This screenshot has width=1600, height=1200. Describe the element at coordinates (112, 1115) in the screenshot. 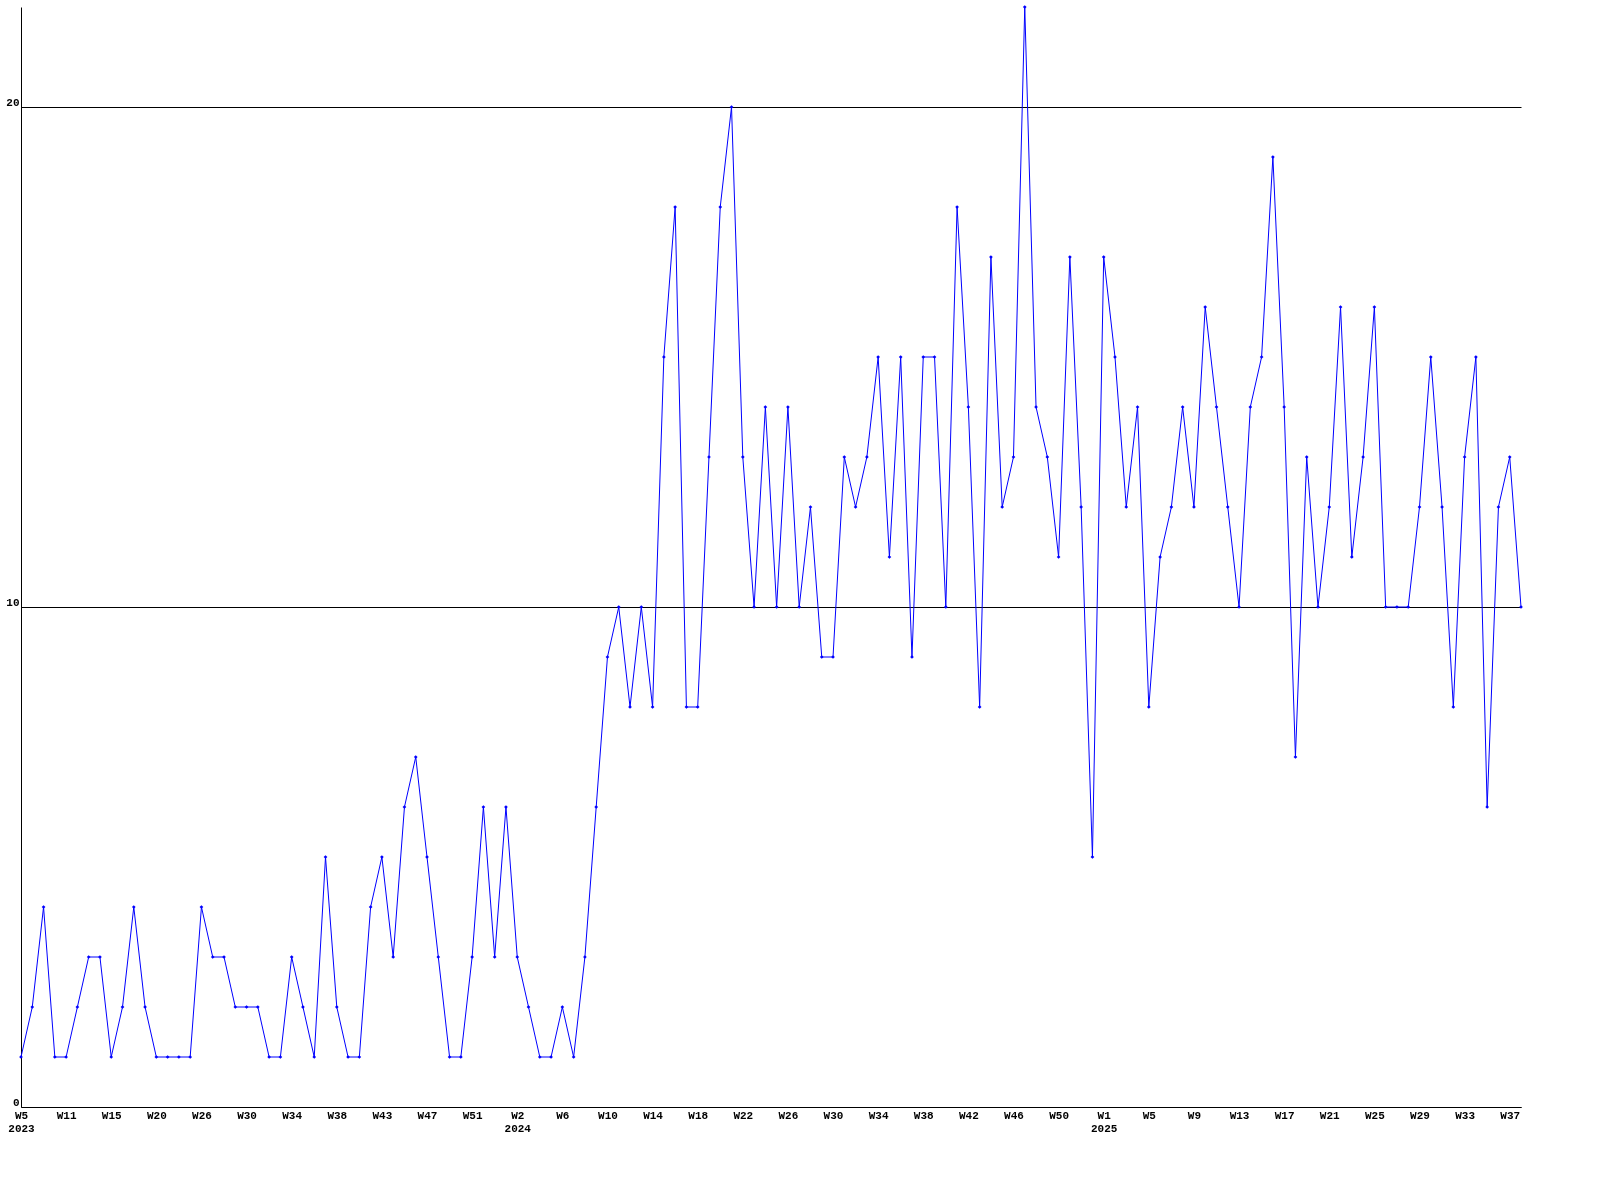

I see `x-tick-label: W15` at that location.